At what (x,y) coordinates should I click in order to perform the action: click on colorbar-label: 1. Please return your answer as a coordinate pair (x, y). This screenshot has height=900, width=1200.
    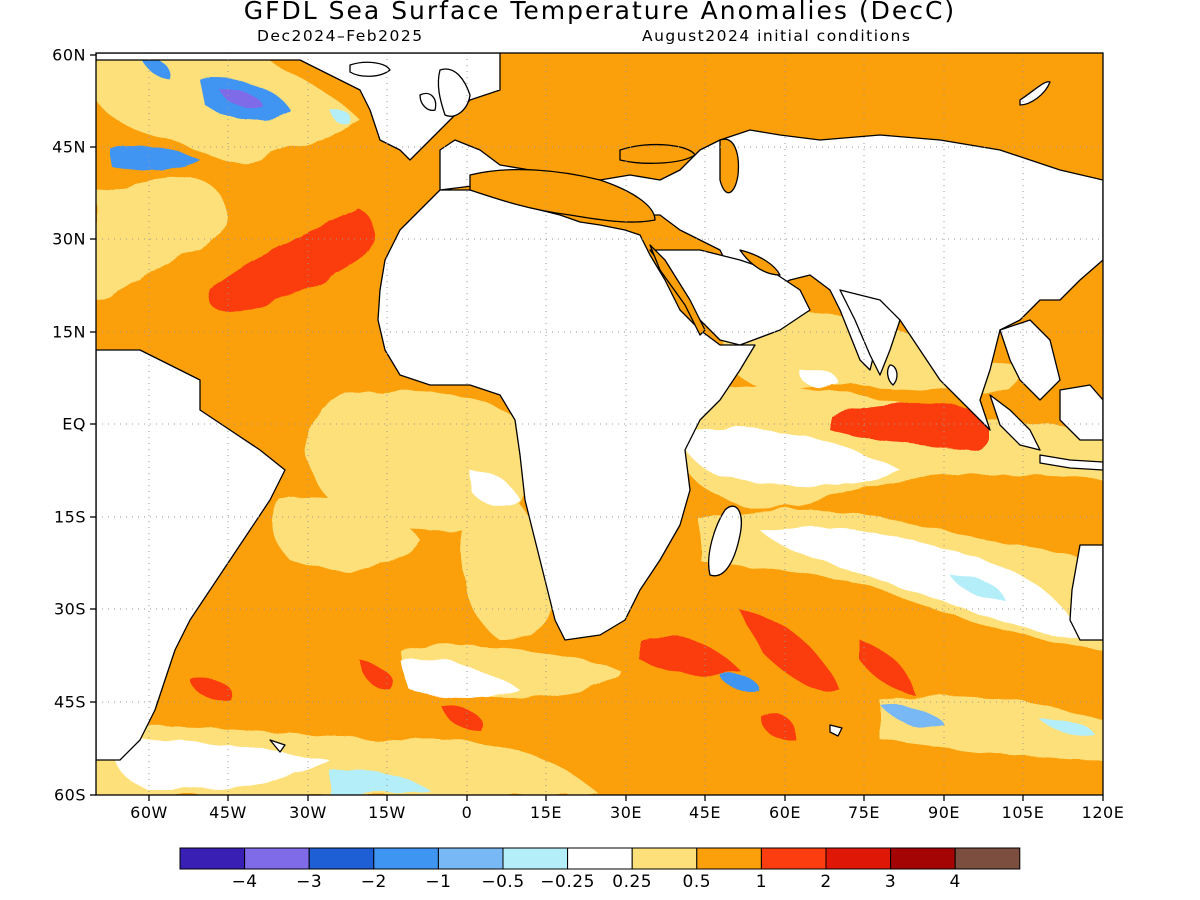
    Looking at the image, I should click on (761, 882).